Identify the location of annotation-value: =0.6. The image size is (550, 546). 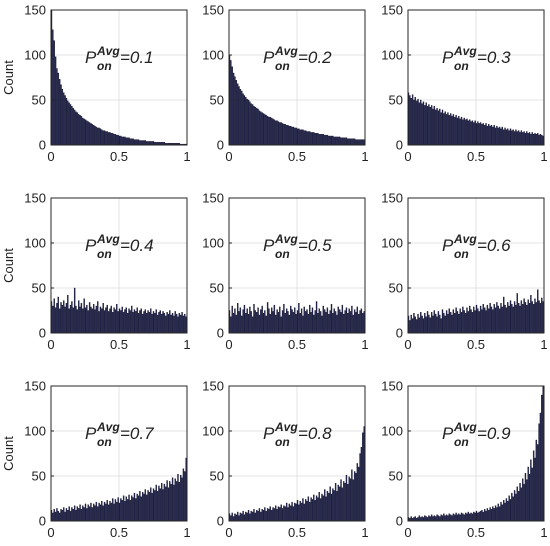
(494, 245).